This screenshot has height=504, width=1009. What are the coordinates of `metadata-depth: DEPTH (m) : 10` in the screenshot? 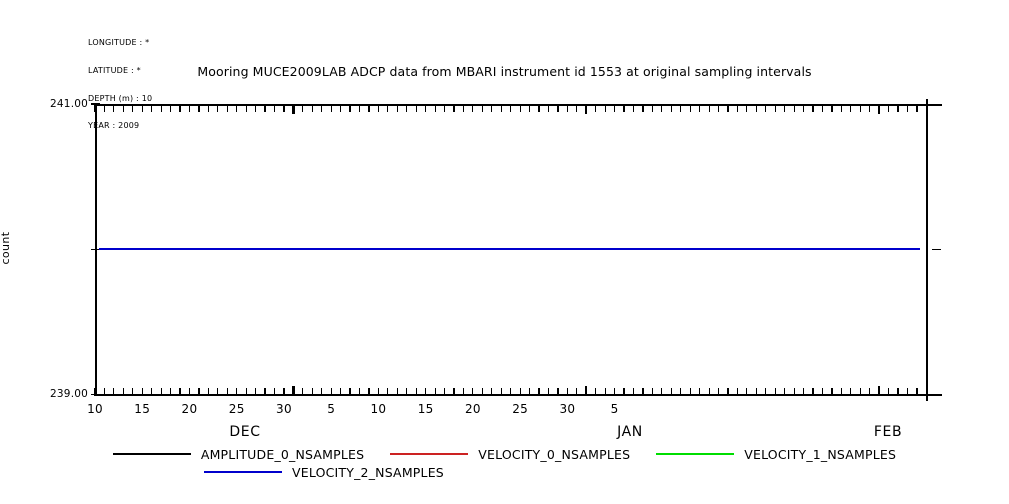 It's located at (120, 98).